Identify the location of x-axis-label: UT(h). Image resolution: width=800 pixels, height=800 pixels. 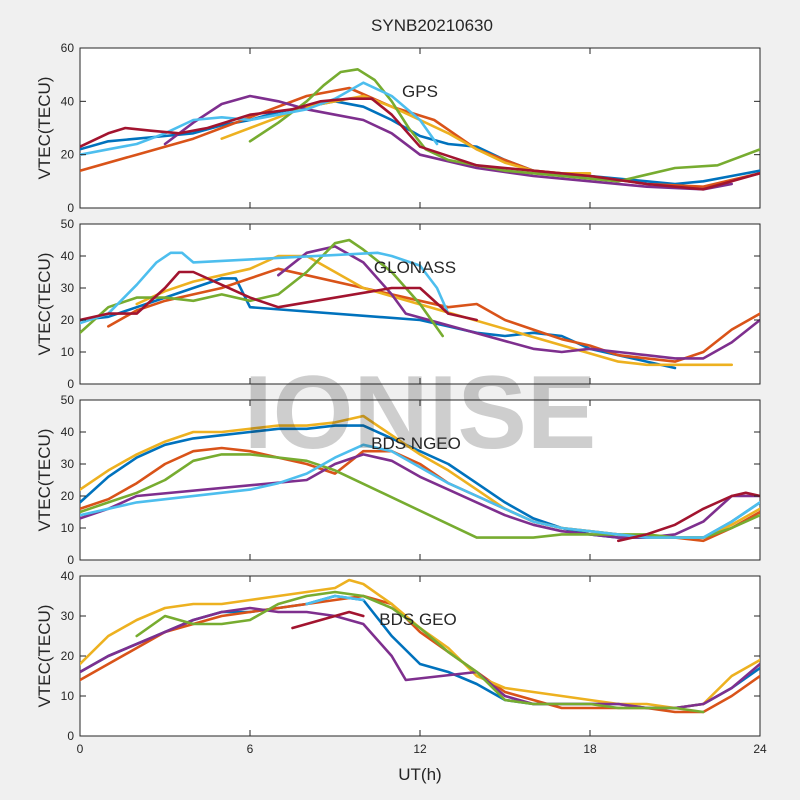
(419, 774).